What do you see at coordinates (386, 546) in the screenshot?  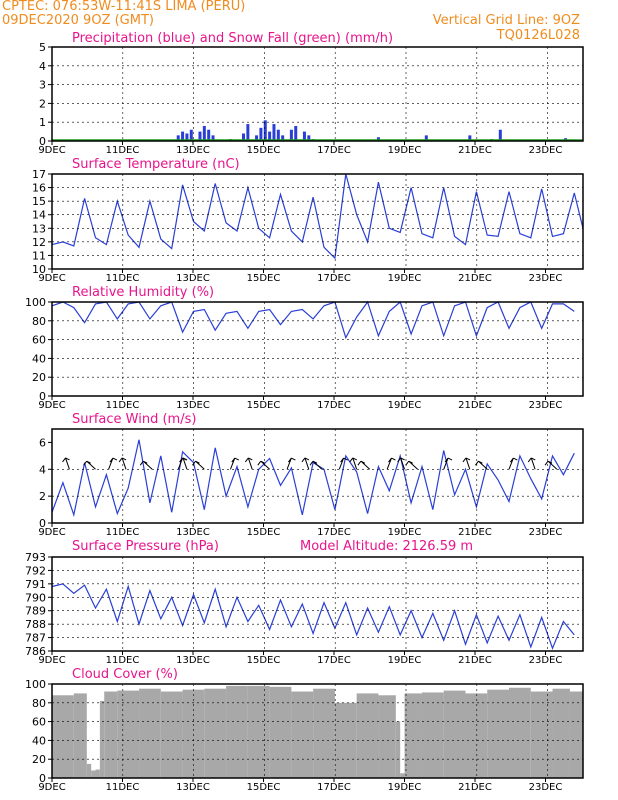 I see `model-altitude-label: Model Altitude: 2126.59 m` at bounding box center [386, 546].